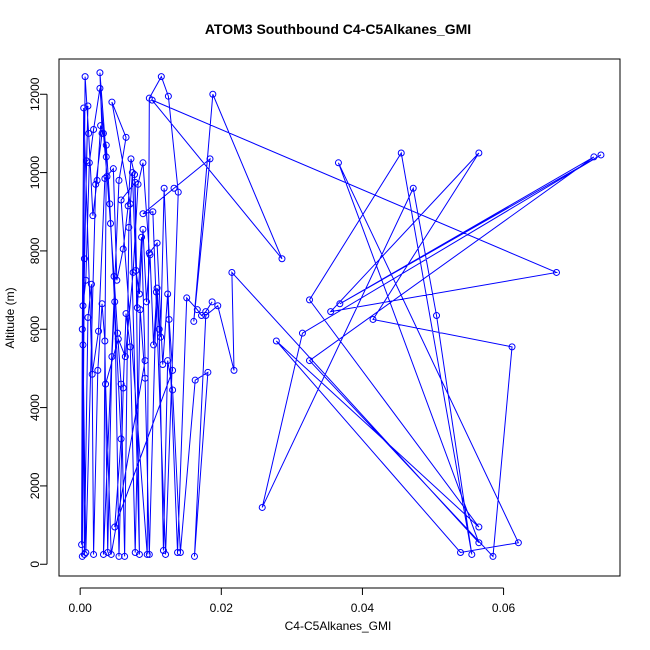  Describe the element at coordinates (35, 564) in the screenshot. I see `y-tick-label: 0` at that location.